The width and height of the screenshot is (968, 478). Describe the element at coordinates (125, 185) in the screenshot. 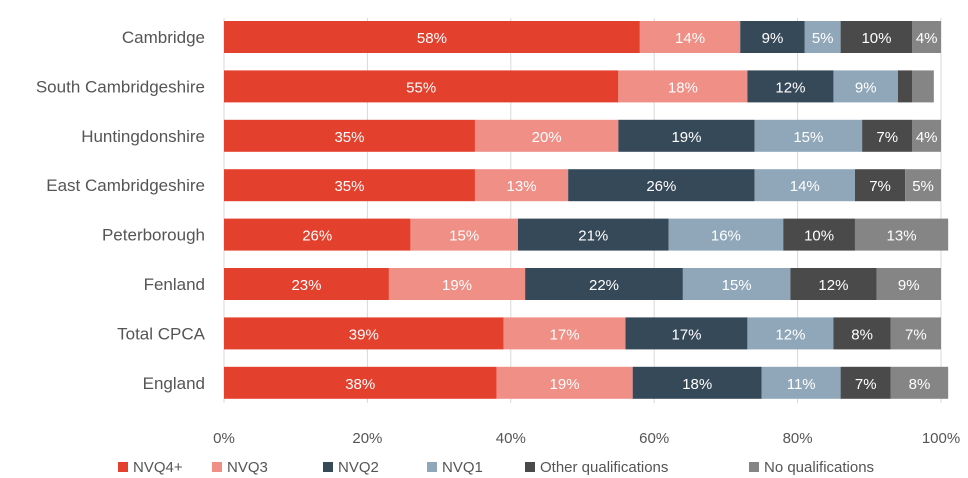

I see `category-label: East Cambridgeshire` at that location.